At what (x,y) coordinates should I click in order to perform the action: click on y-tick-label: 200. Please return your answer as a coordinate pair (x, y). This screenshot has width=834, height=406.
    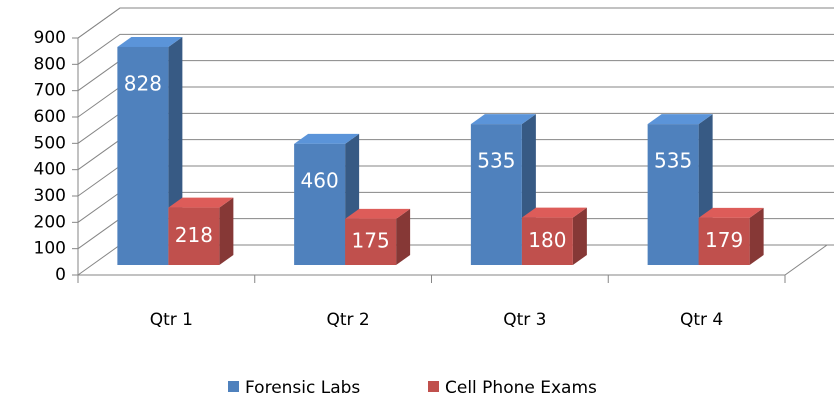
    Looking at the image, I should click on (50, 222).